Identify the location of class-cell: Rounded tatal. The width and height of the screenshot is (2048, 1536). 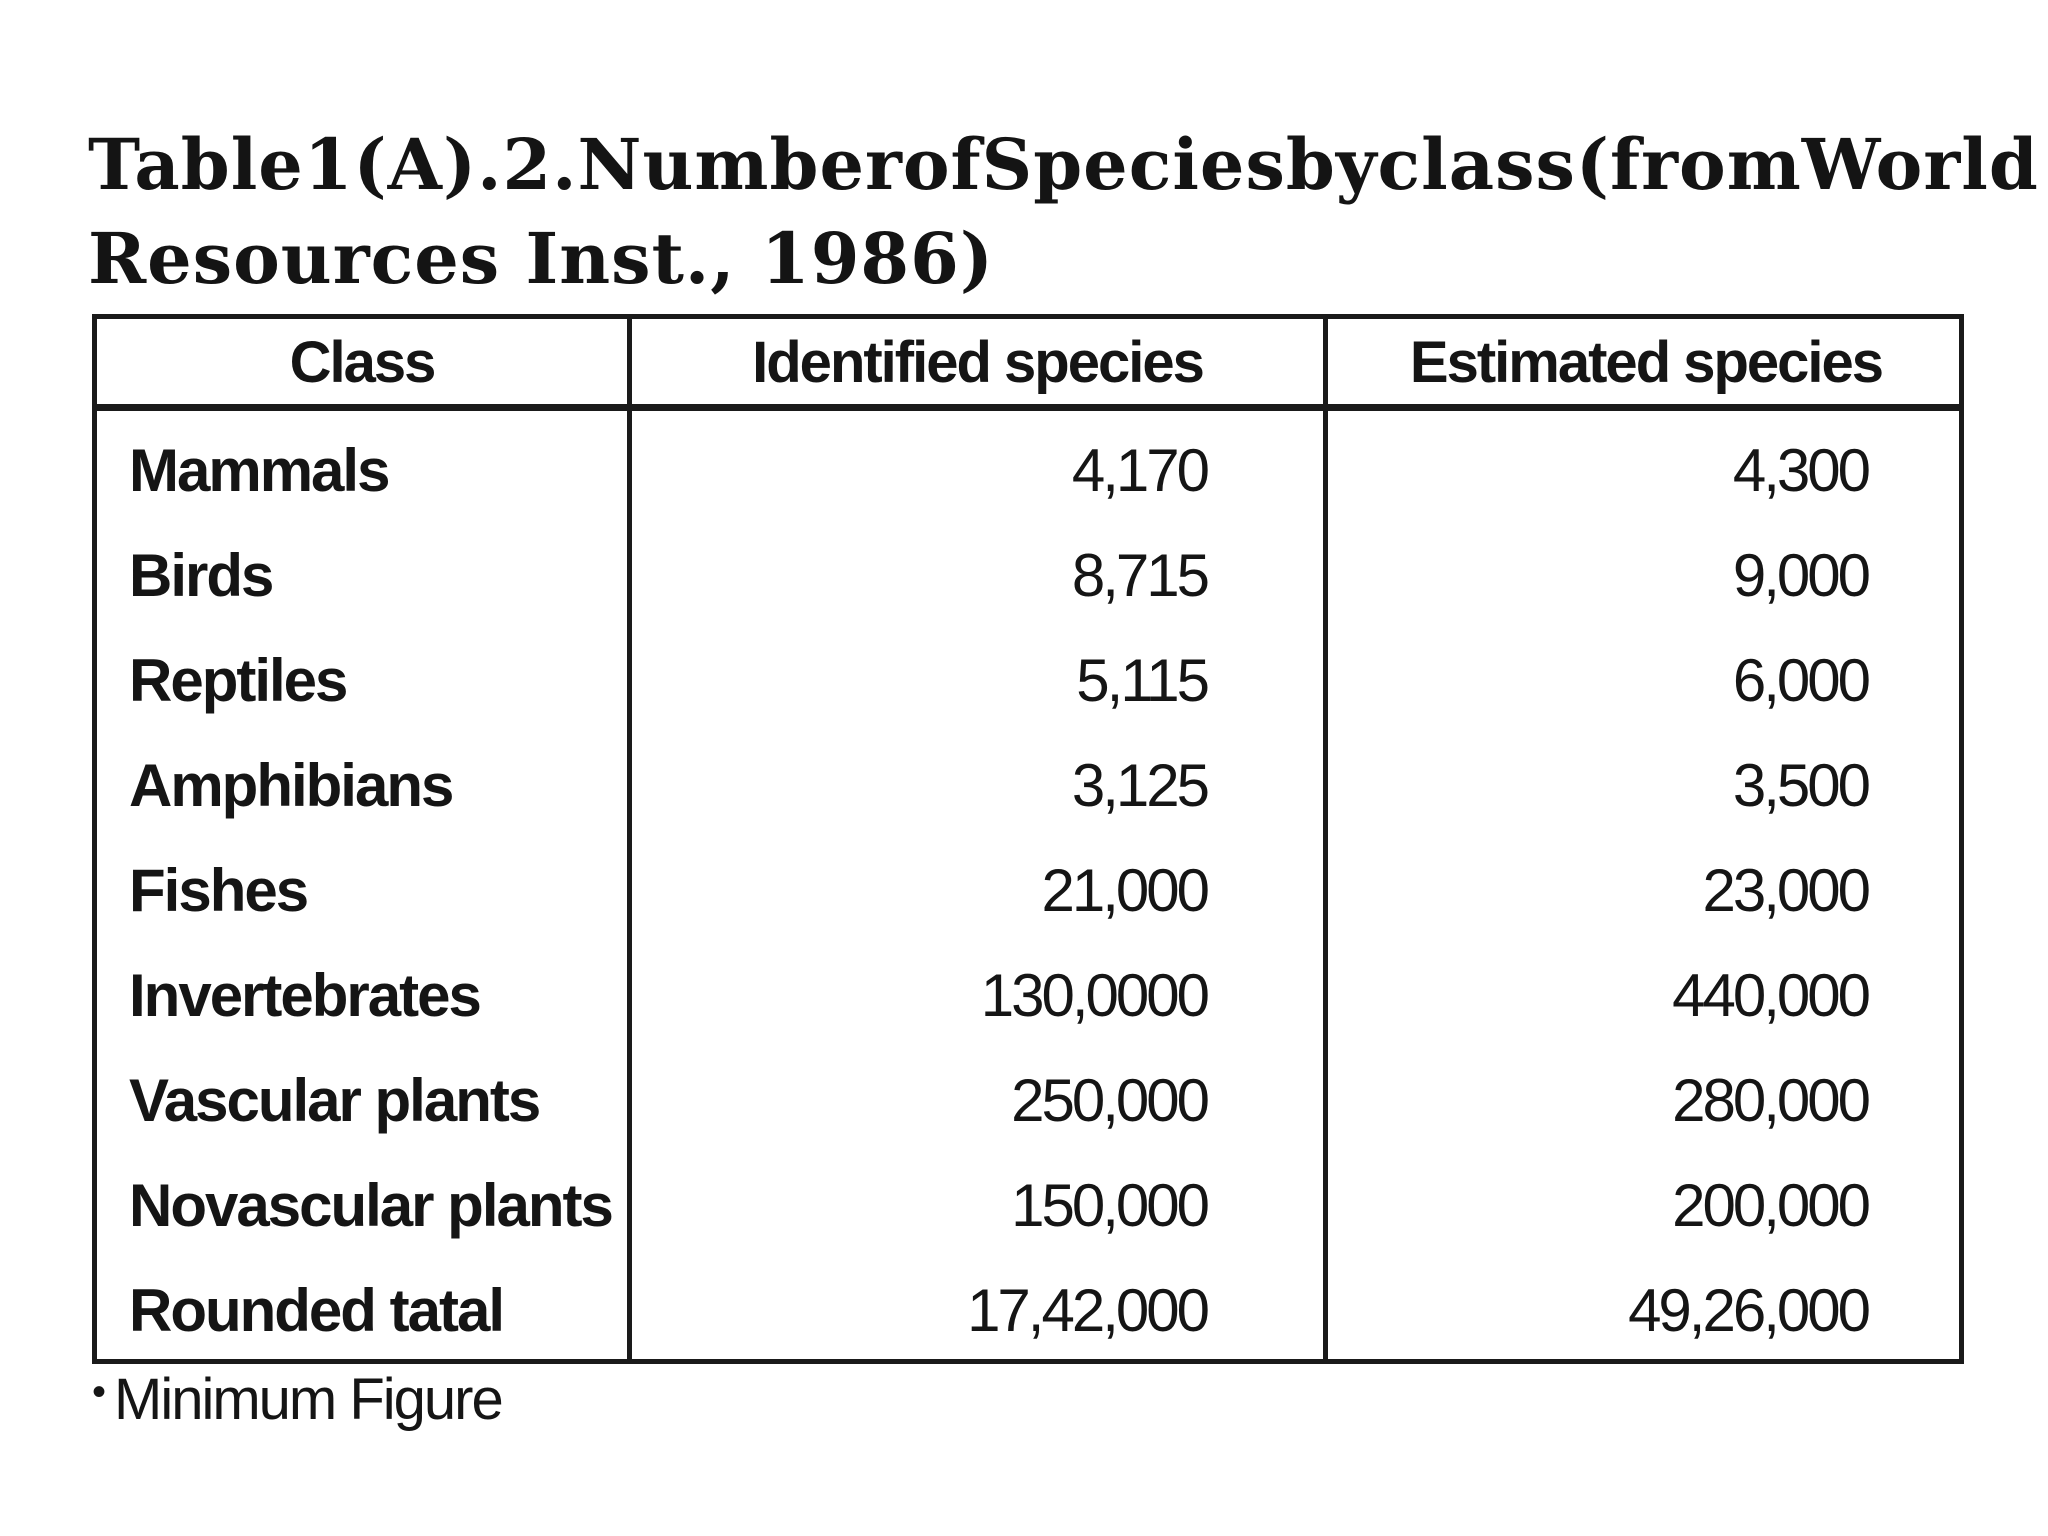
(317, 1310).